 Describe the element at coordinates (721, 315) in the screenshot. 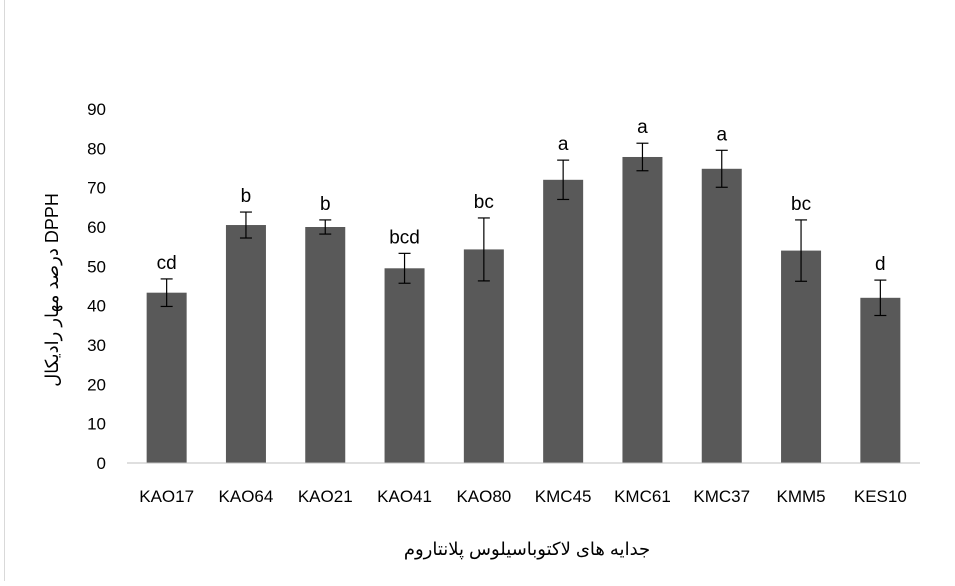

I see `bar-KMC37` at that location.